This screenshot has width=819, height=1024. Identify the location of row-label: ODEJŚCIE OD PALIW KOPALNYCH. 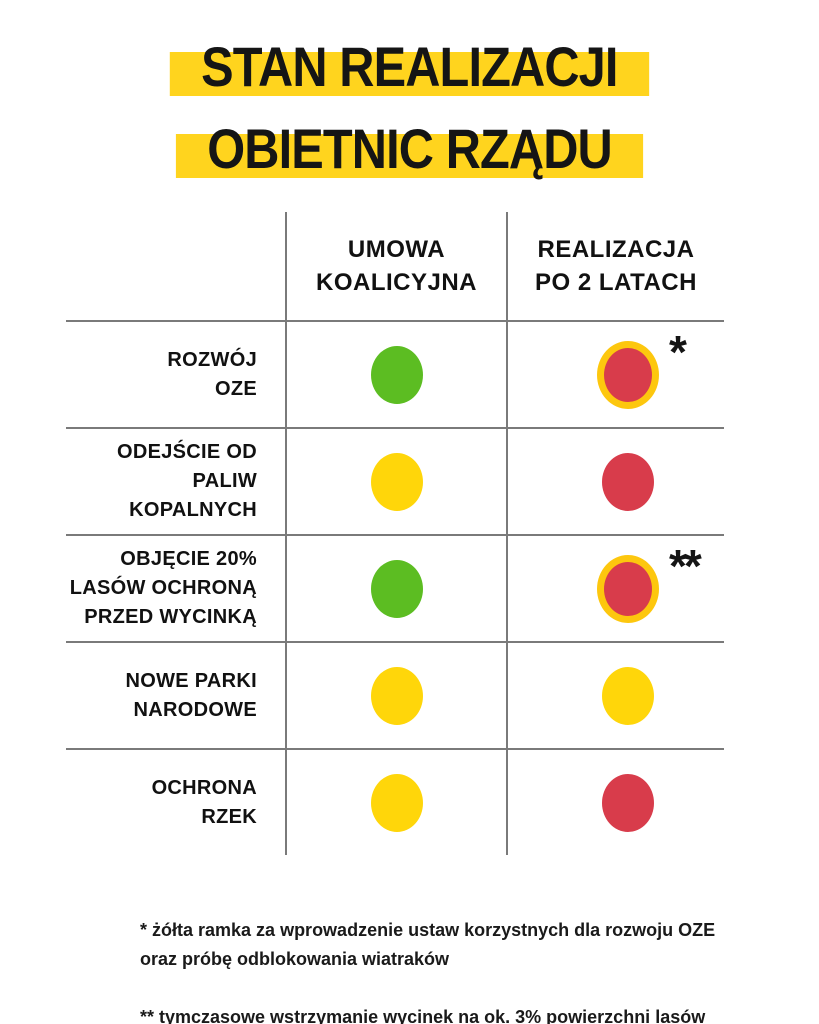
(187, 481).